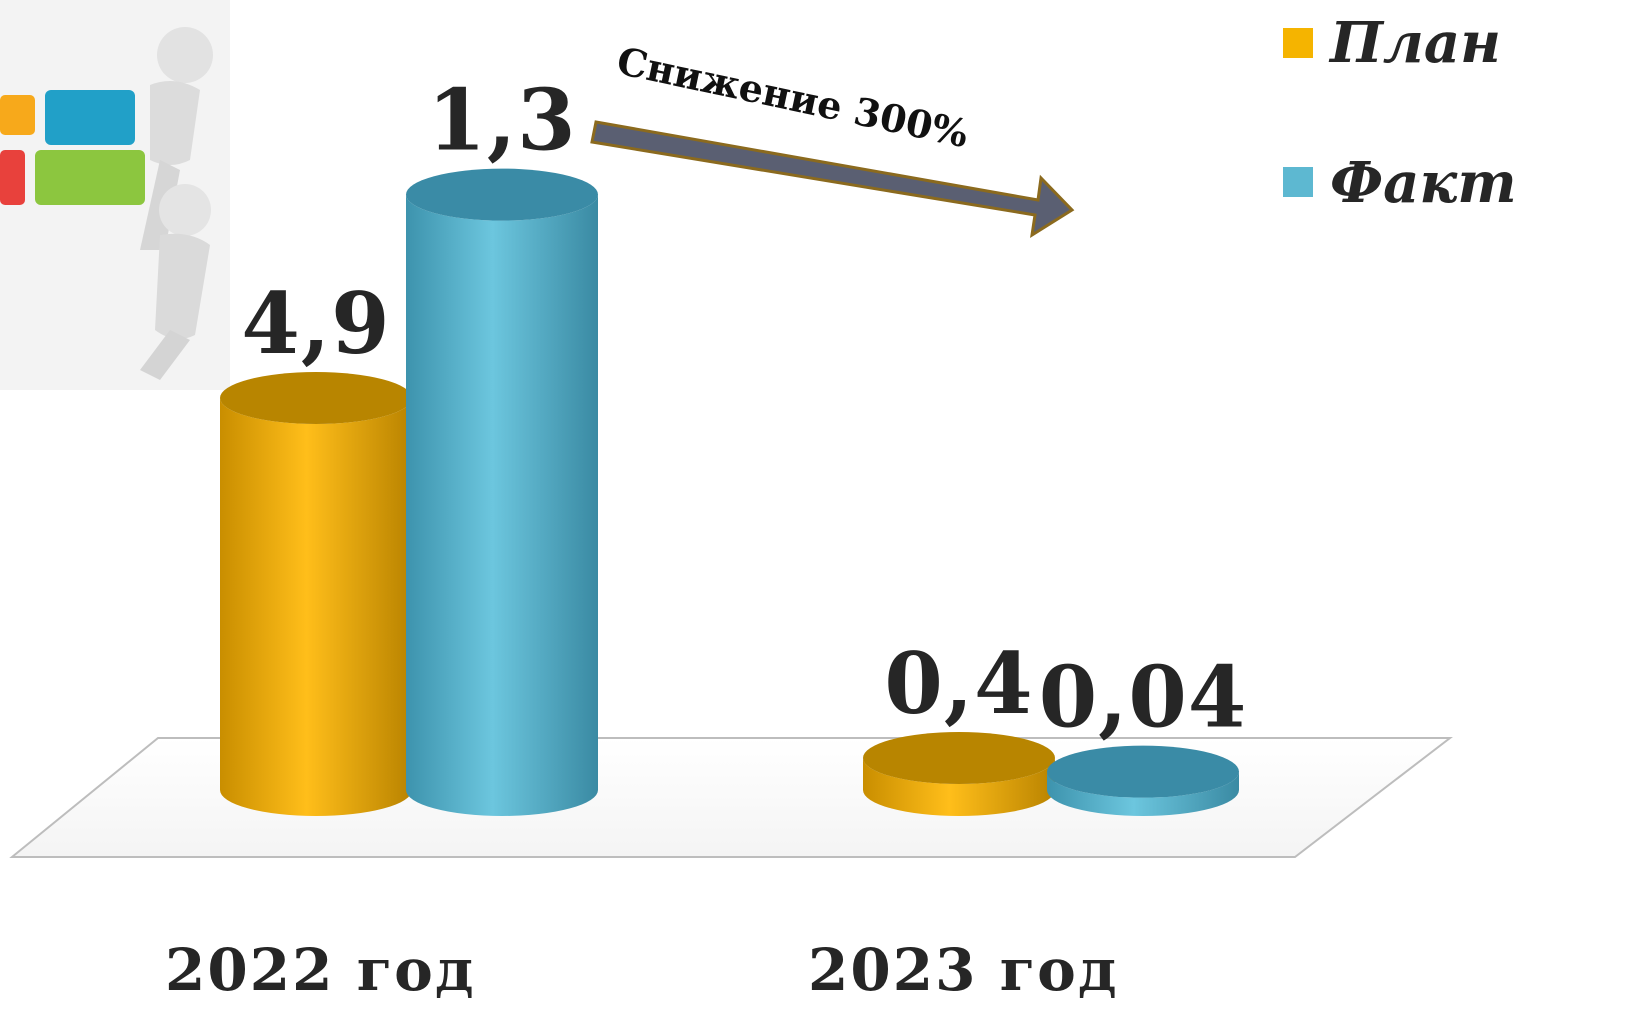 The image size is (1637, 1019). What do you see at coordinates (316, 398) in the screenshot?
I see `bar-top-plan-2022` at bounding box center [316, 398].